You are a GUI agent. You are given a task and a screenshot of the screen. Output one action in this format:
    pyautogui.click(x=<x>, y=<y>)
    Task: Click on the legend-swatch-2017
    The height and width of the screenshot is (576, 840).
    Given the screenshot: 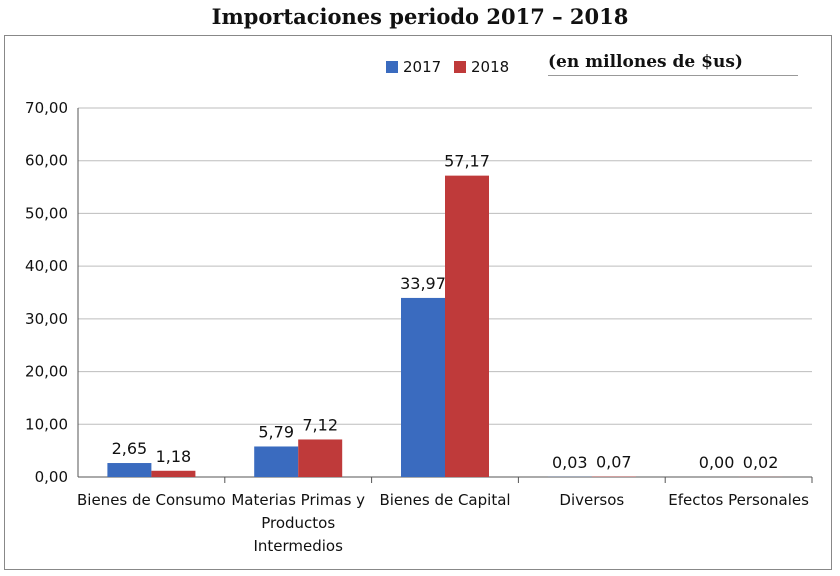 What is the action you would take?
    pyautogui.click(x=392, y=67)
    